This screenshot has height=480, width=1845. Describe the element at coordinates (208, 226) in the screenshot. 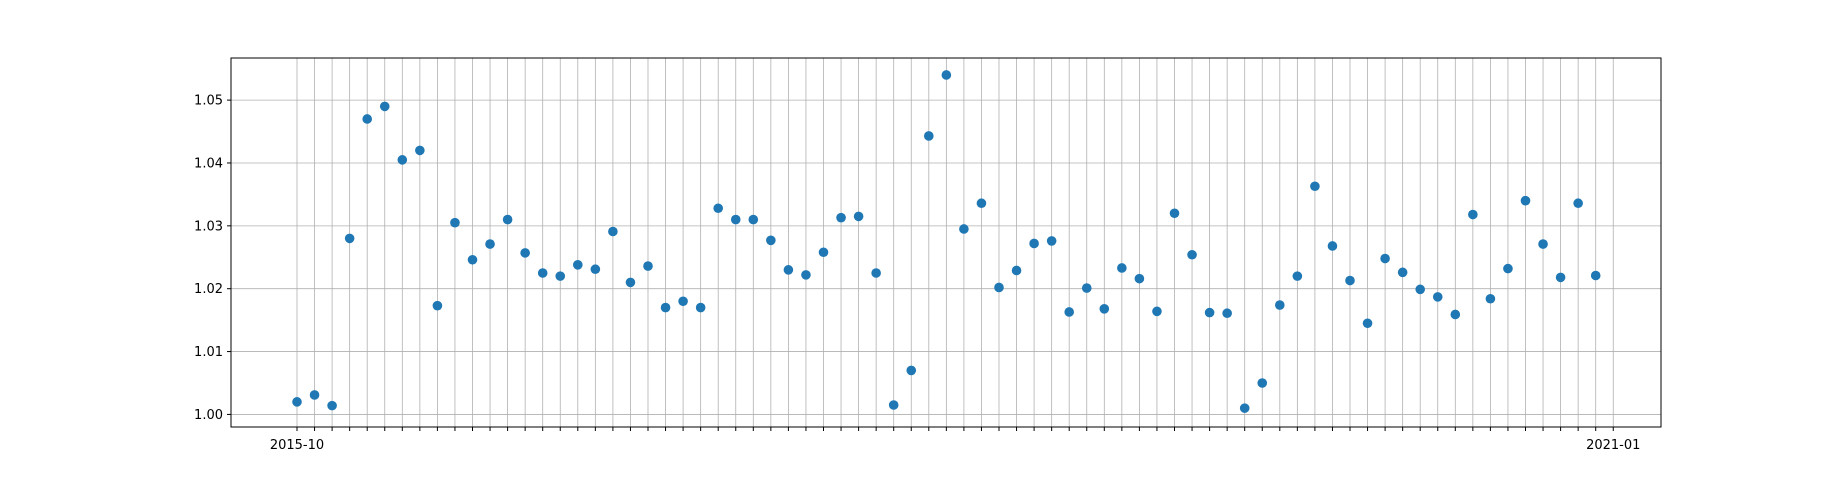

I see `y-tick-label: 1.03` at that location.